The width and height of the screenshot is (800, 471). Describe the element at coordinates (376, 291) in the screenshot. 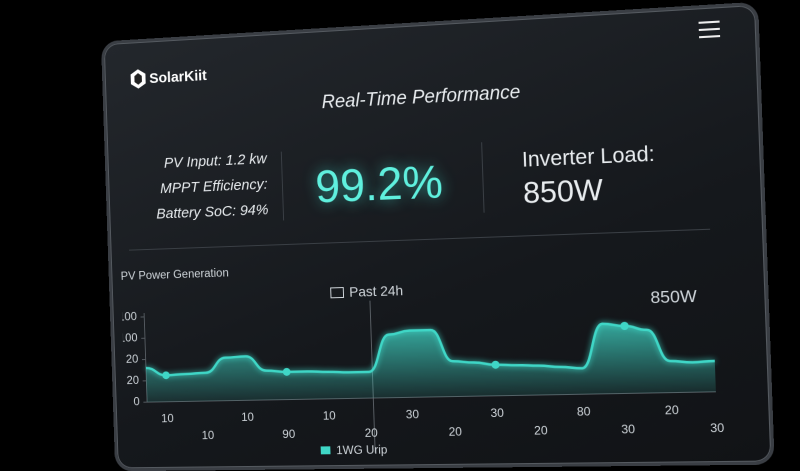

I see `chart-subtitle: Past 24h` at that location.